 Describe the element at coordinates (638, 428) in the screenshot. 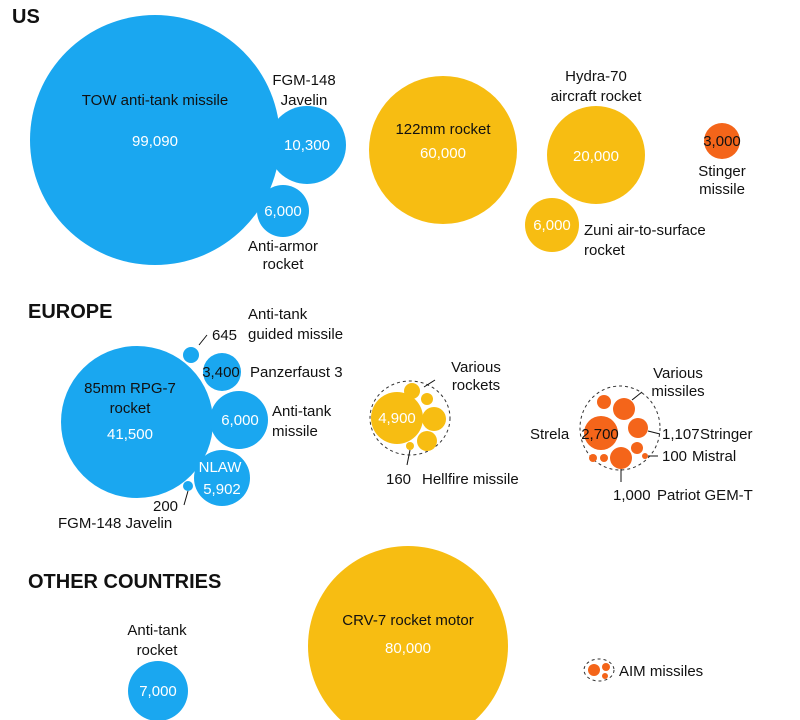

I see `bubble-stringer` at that location.